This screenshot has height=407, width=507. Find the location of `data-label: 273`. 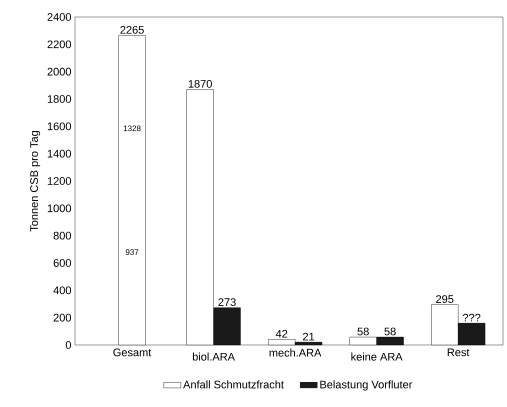

data-label: 273 is located at coordinates (227, 302).